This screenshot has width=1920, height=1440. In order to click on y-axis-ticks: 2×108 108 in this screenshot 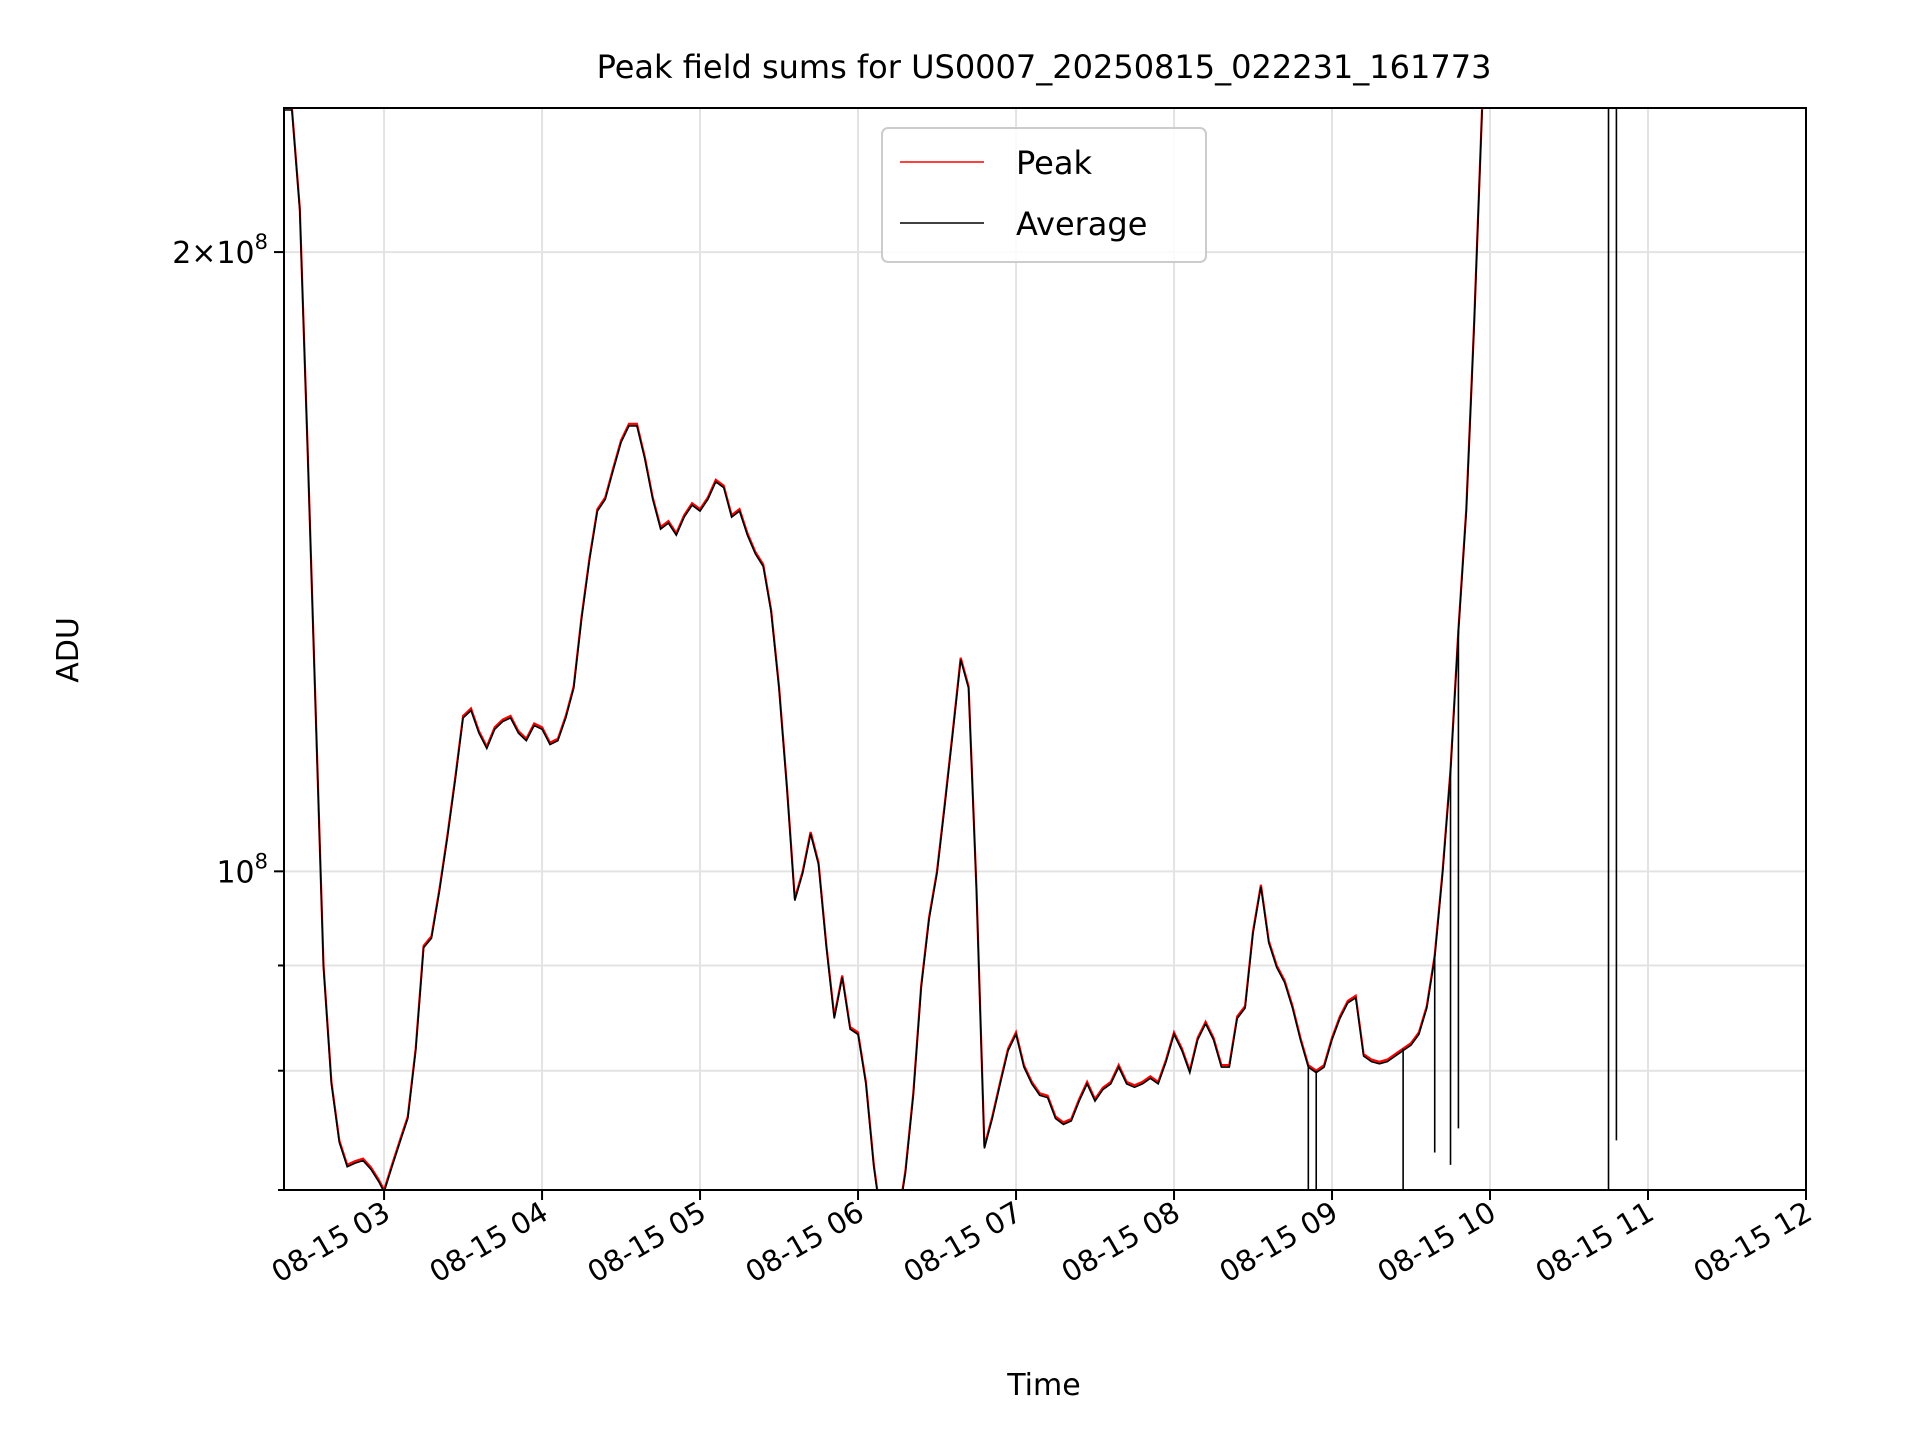, I will do `click(228, 710)`.